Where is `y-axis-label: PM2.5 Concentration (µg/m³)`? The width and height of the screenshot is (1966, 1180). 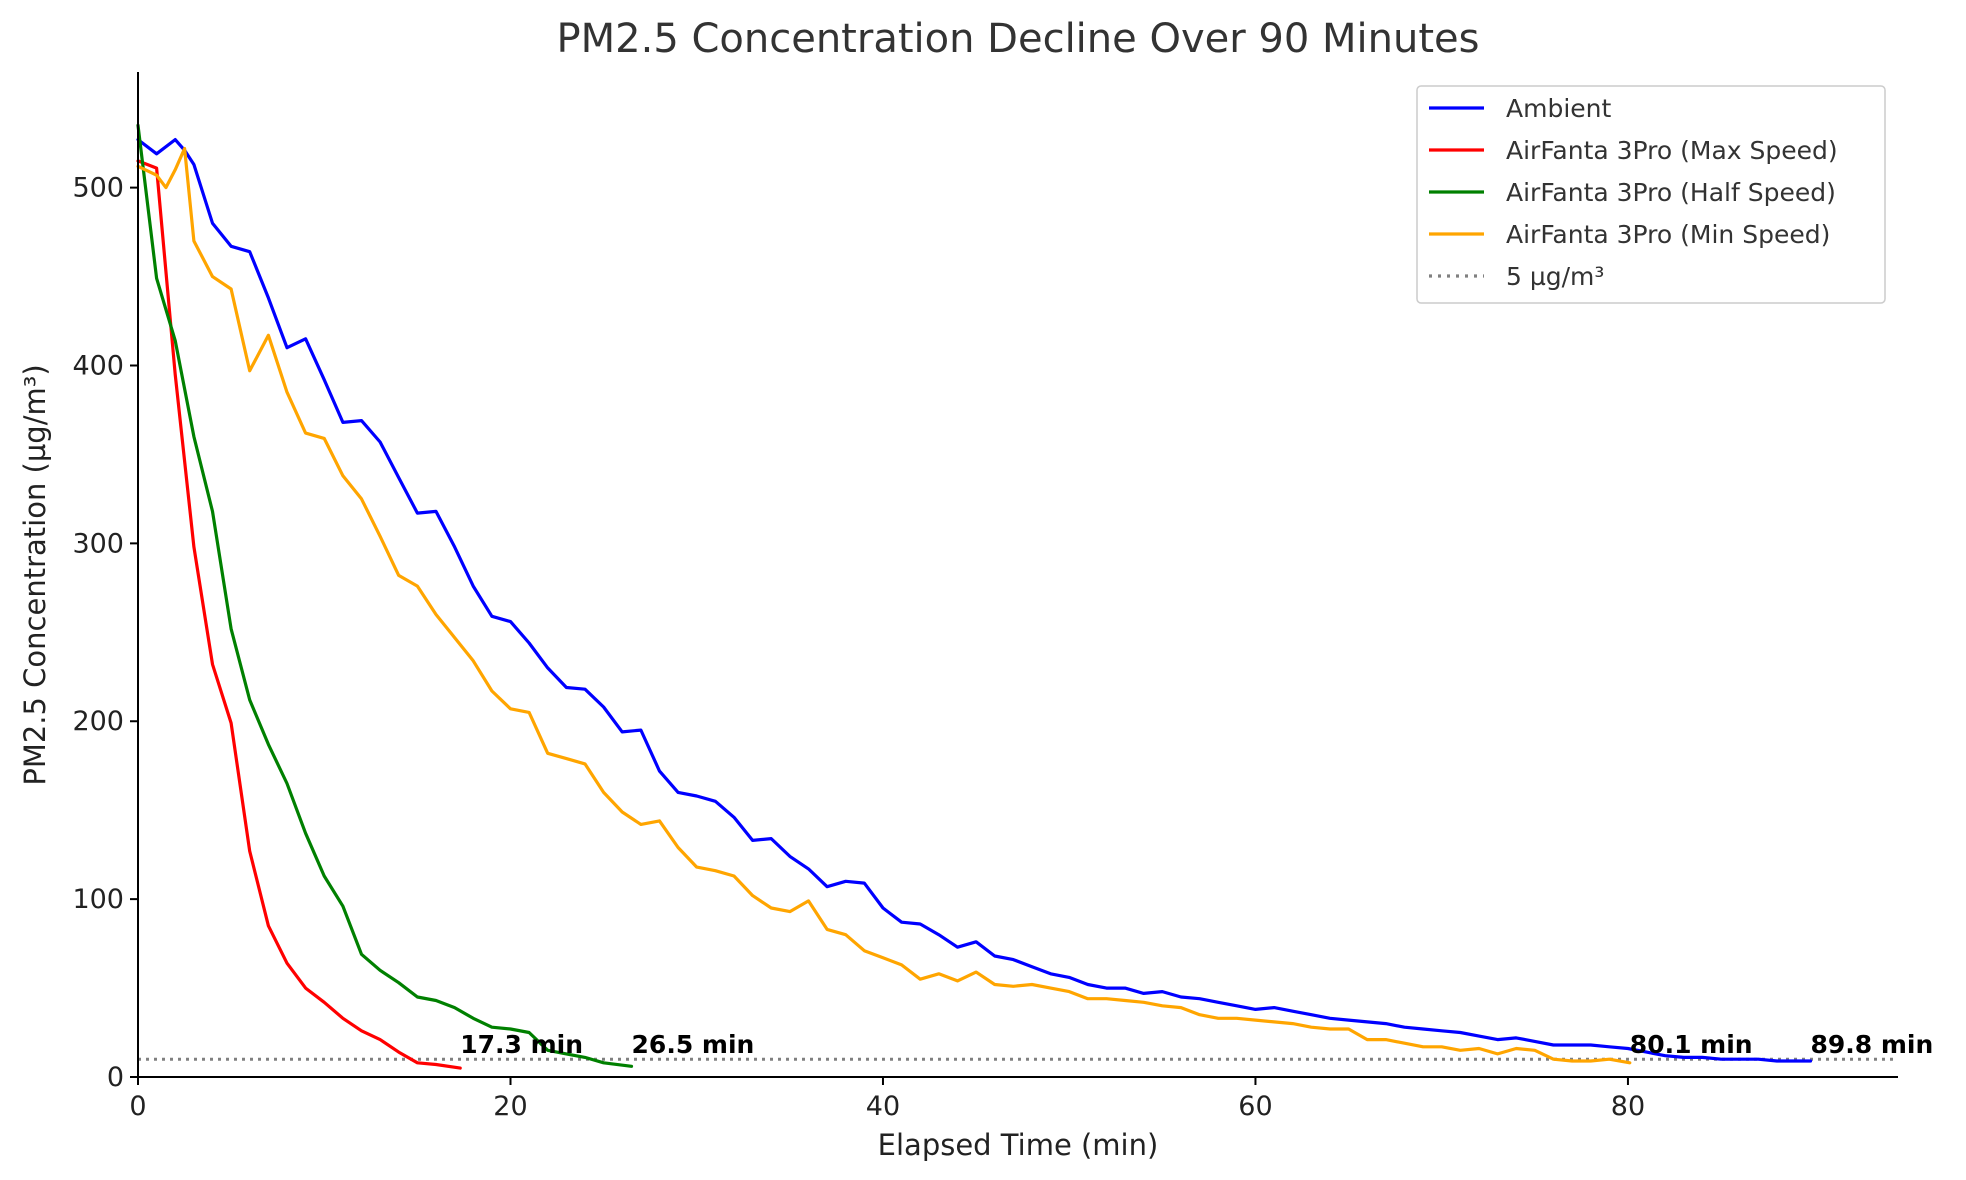
y-axis-label: PM2.5 Concentration (µg/m³) is located at coordinates (35, 574).